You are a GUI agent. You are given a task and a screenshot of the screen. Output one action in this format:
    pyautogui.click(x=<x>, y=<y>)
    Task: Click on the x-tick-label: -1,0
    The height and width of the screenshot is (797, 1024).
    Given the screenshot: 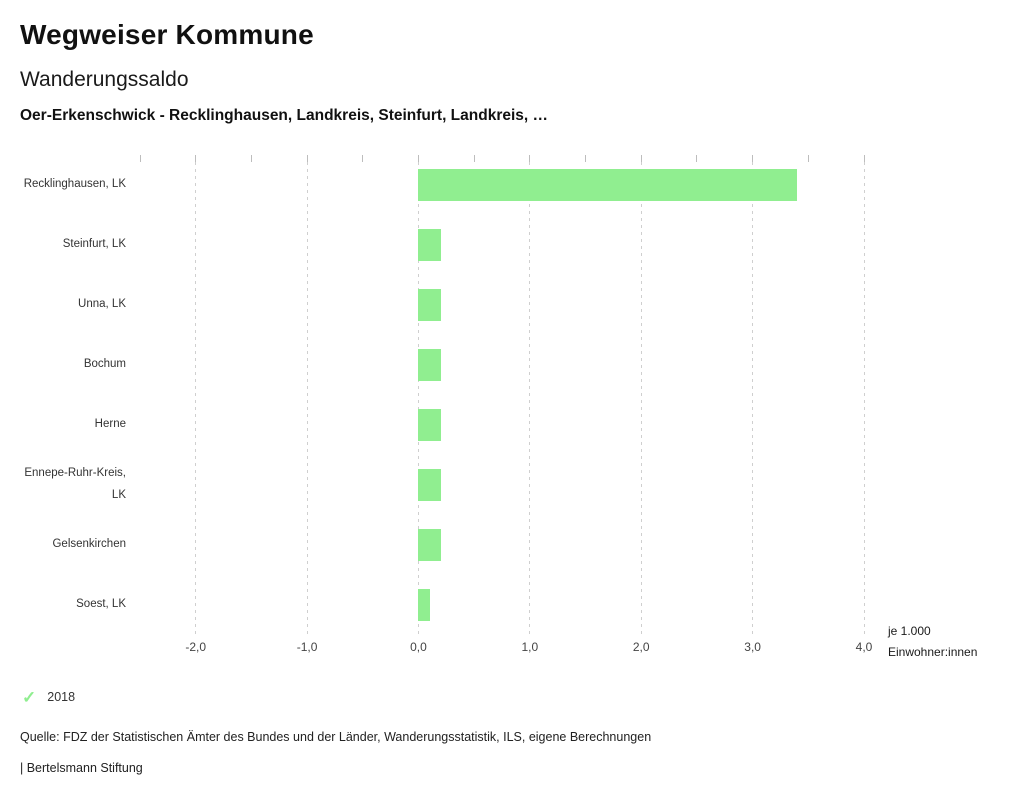 What is the action you would take?
    pyautogui.click(x=307, y=646)
    